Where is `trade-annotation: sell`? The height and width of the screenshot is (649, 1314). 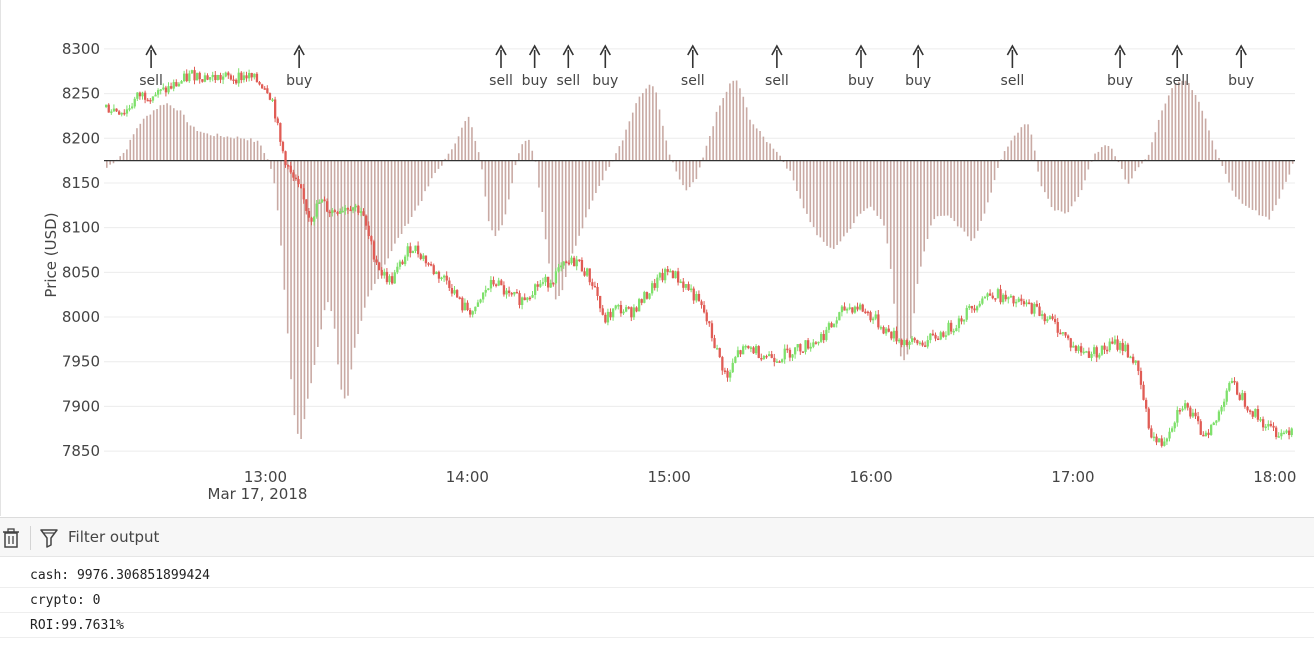 trade-annotation: sell is located at coordinates (693, 66).